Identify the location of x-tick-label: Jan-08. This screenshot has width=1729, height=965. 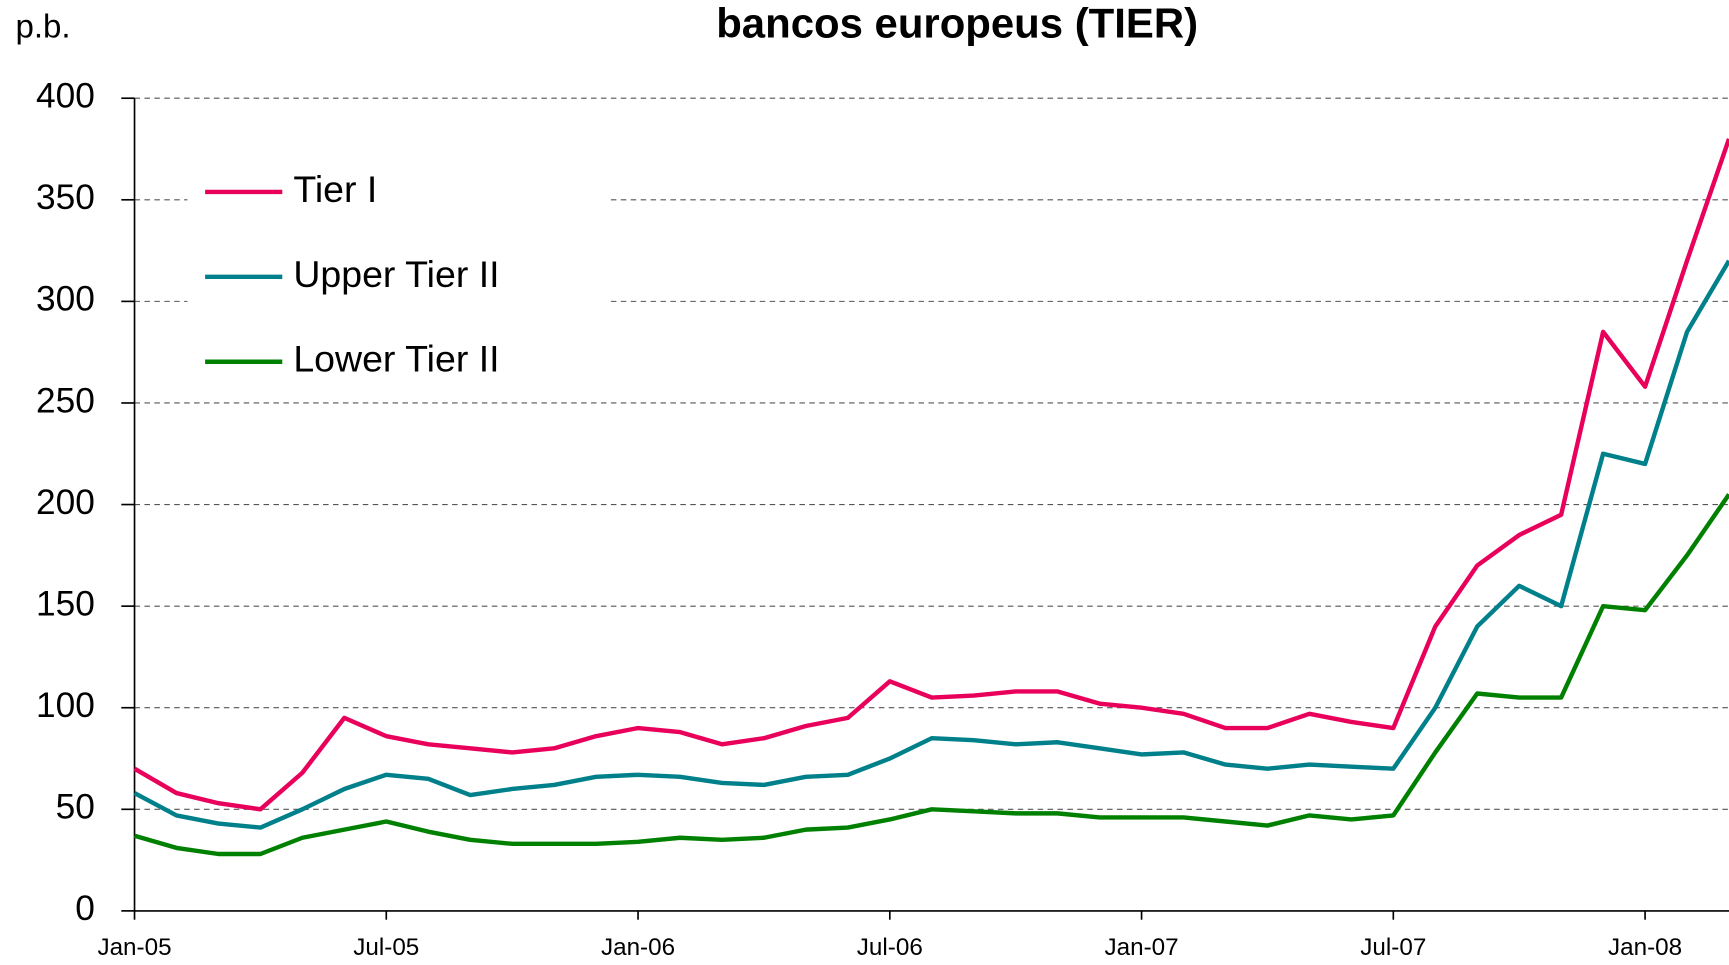
(1645, 947).